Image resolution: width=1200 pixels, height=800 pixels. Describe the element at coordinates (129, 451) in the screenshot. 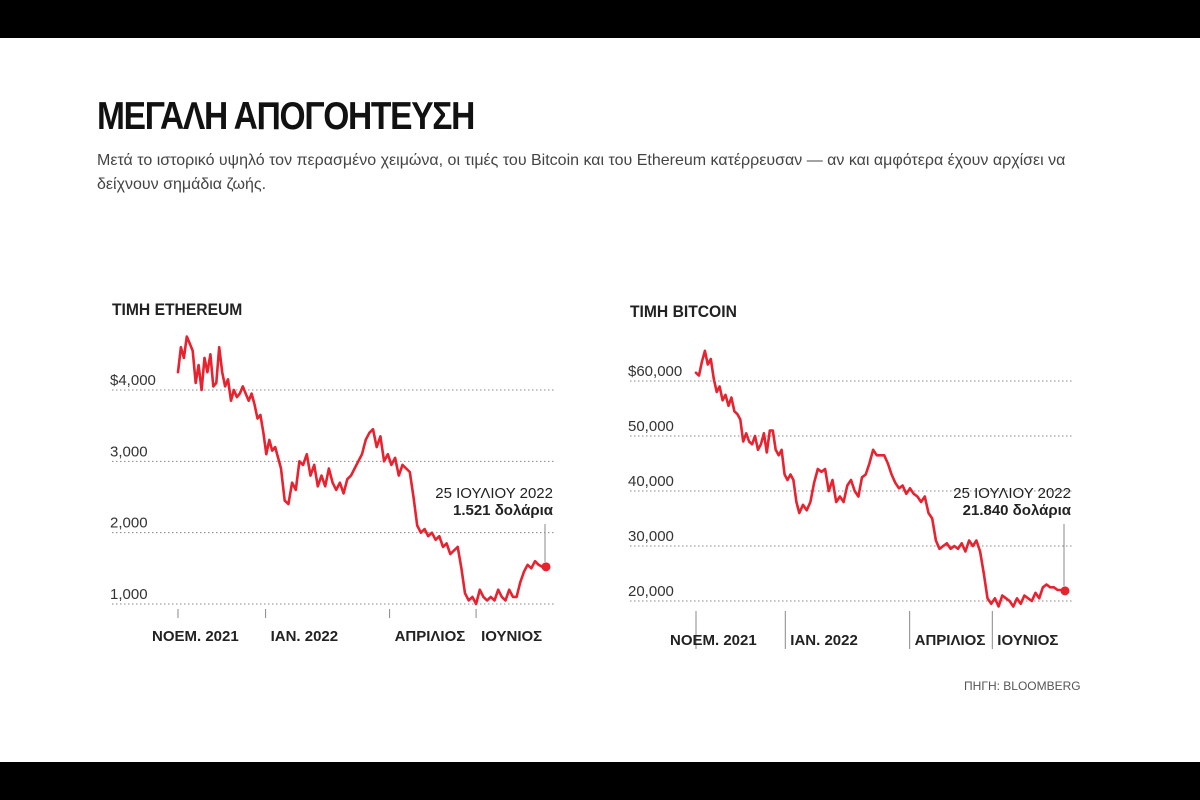

I see `eth-y-tick-label: 3,000` at that location.